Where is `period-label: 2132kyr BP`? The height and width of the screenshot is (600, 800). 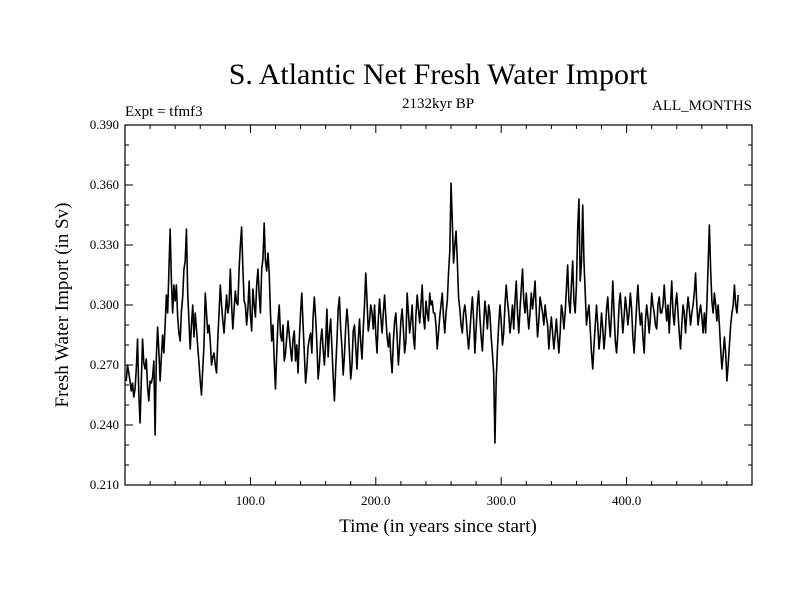
period-label: 2132kyr BP is located at coordinates (438, 104).